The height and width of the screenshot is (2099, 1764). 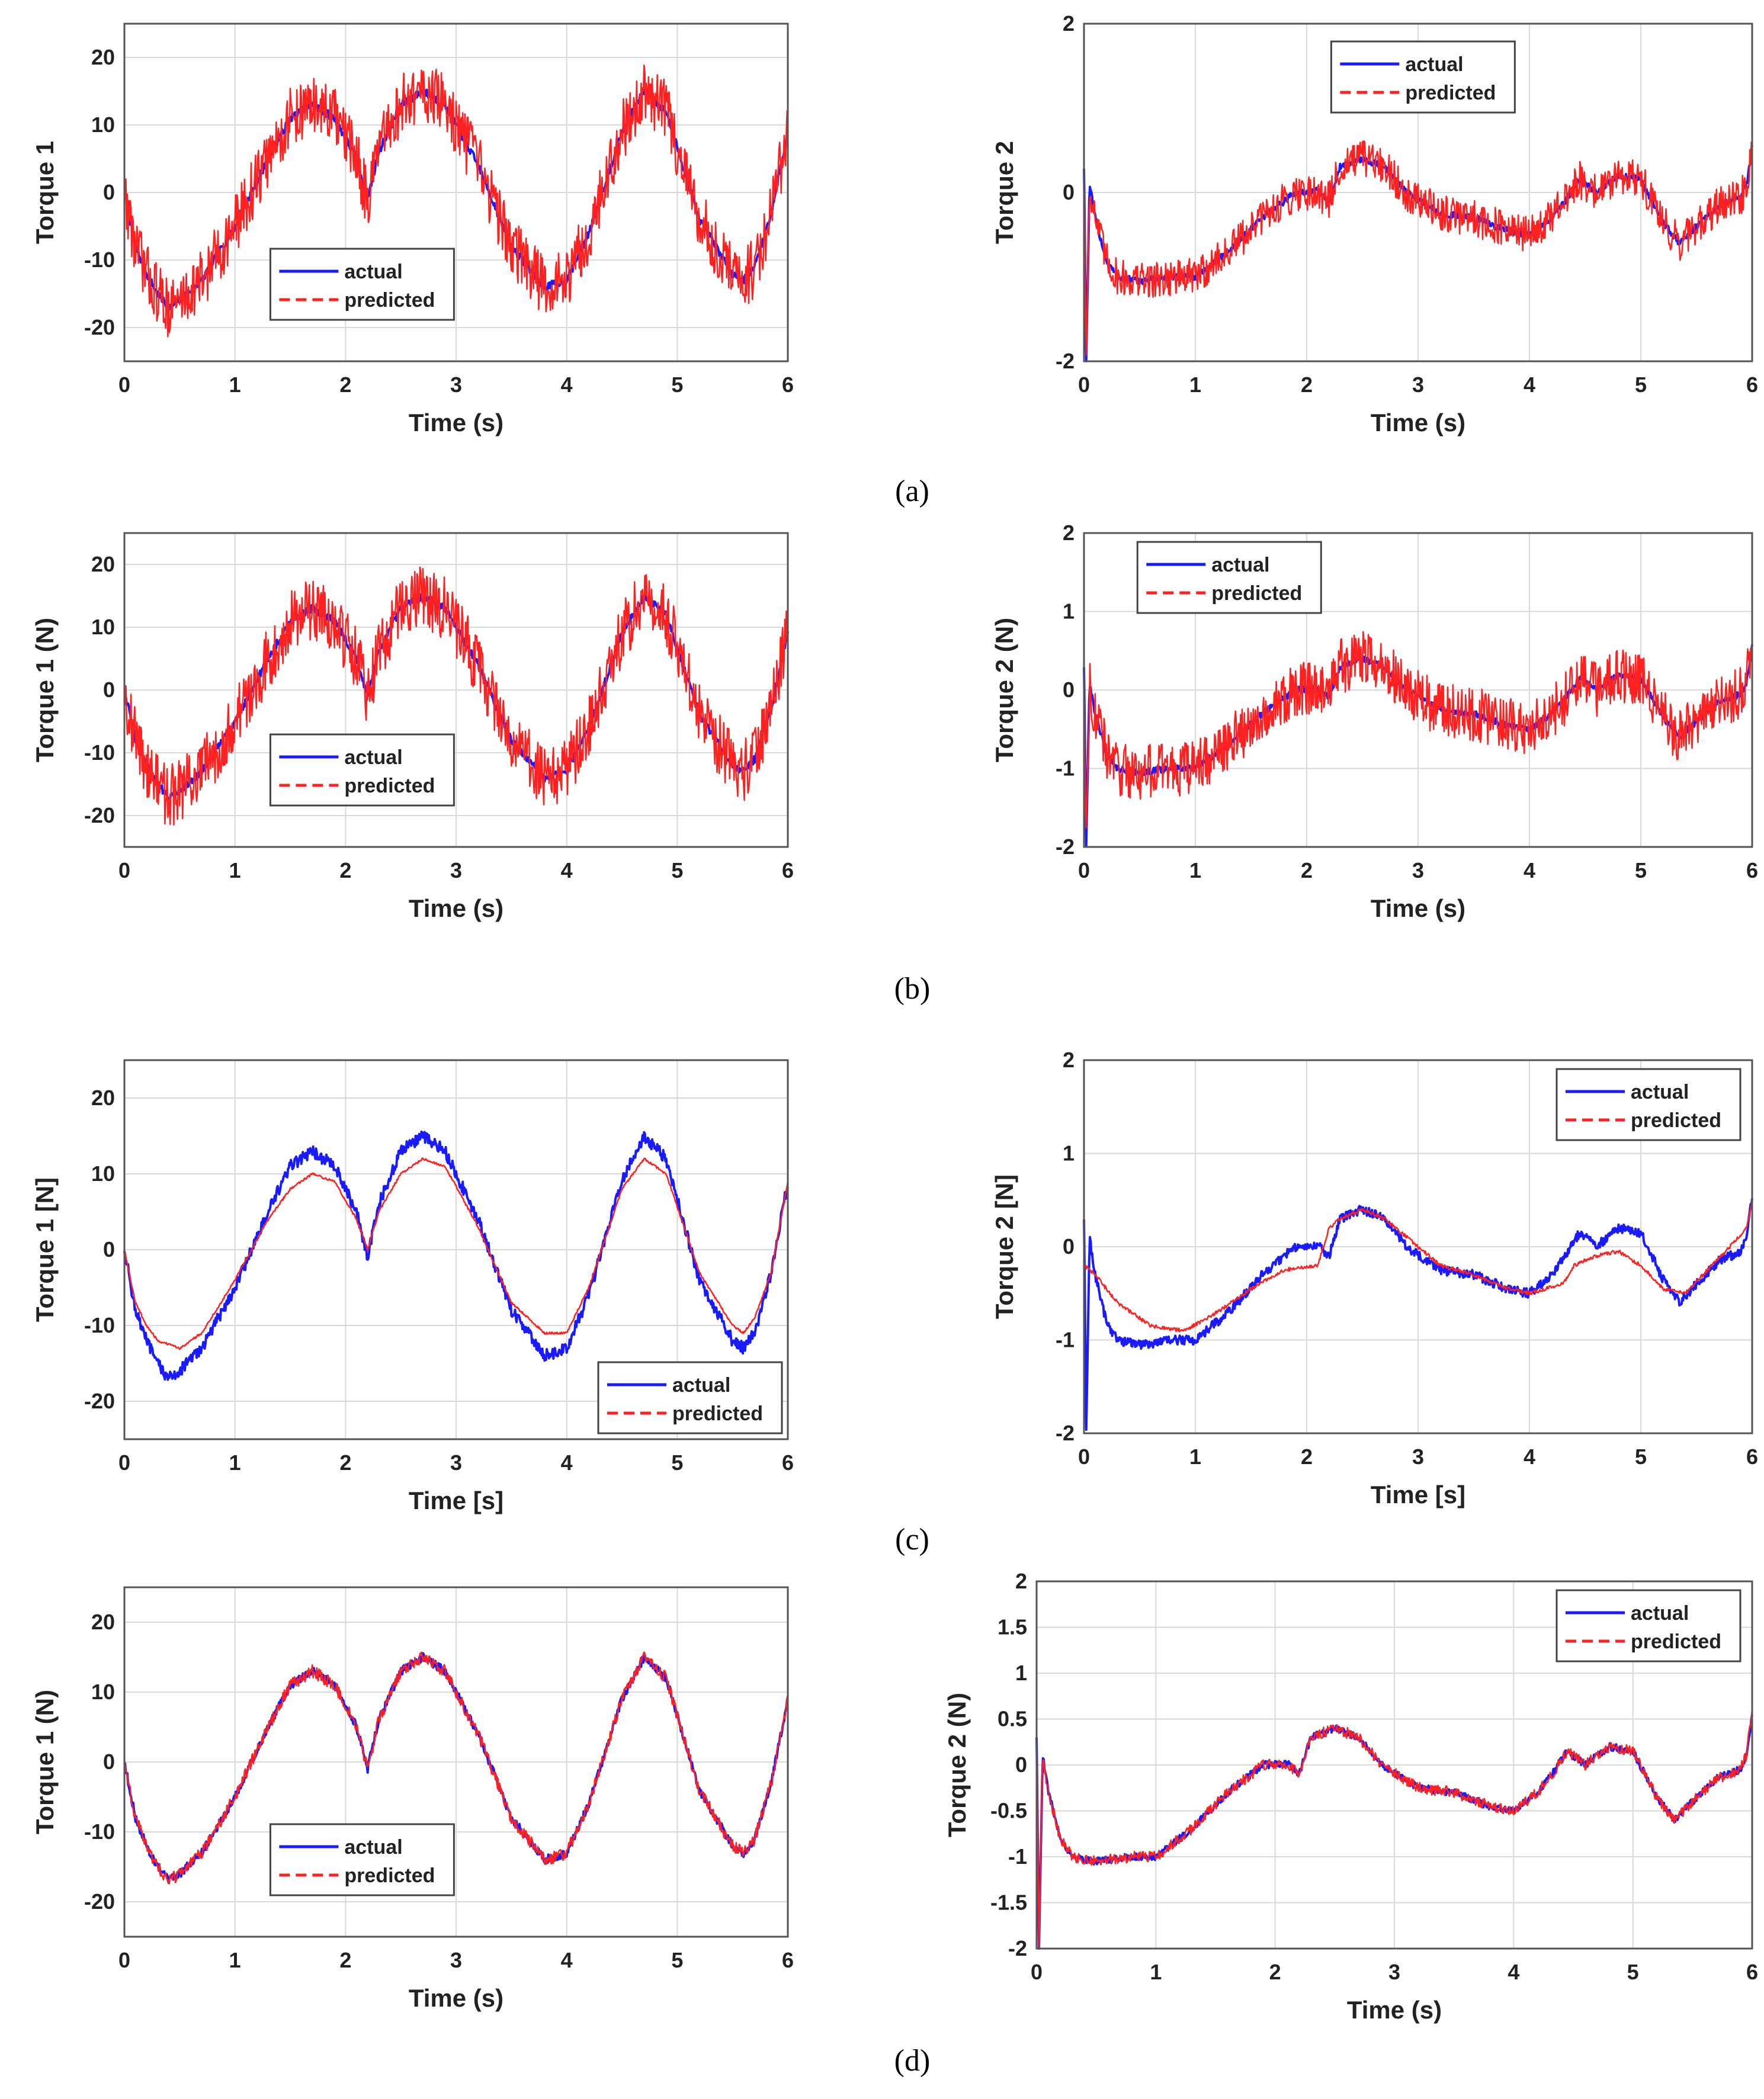 What do you see at coordinates (1065, 768) in the screenshot?
I see `y-tick-label: -1` at bounding box center [1065, 768].